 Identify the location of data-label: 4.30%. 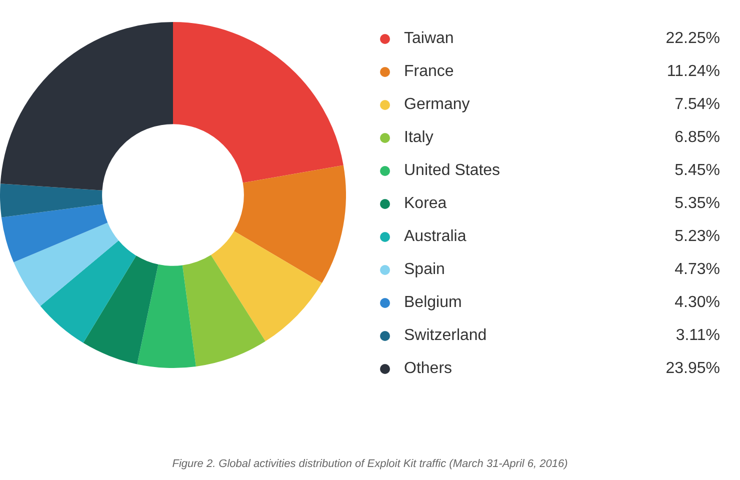
(697, 303).